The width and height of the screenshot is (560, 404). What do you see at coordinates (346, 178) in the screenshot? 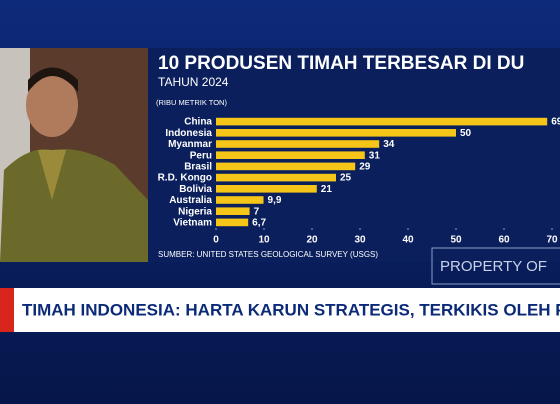
I see `value-label: 25` at bounding box center [346, 178].